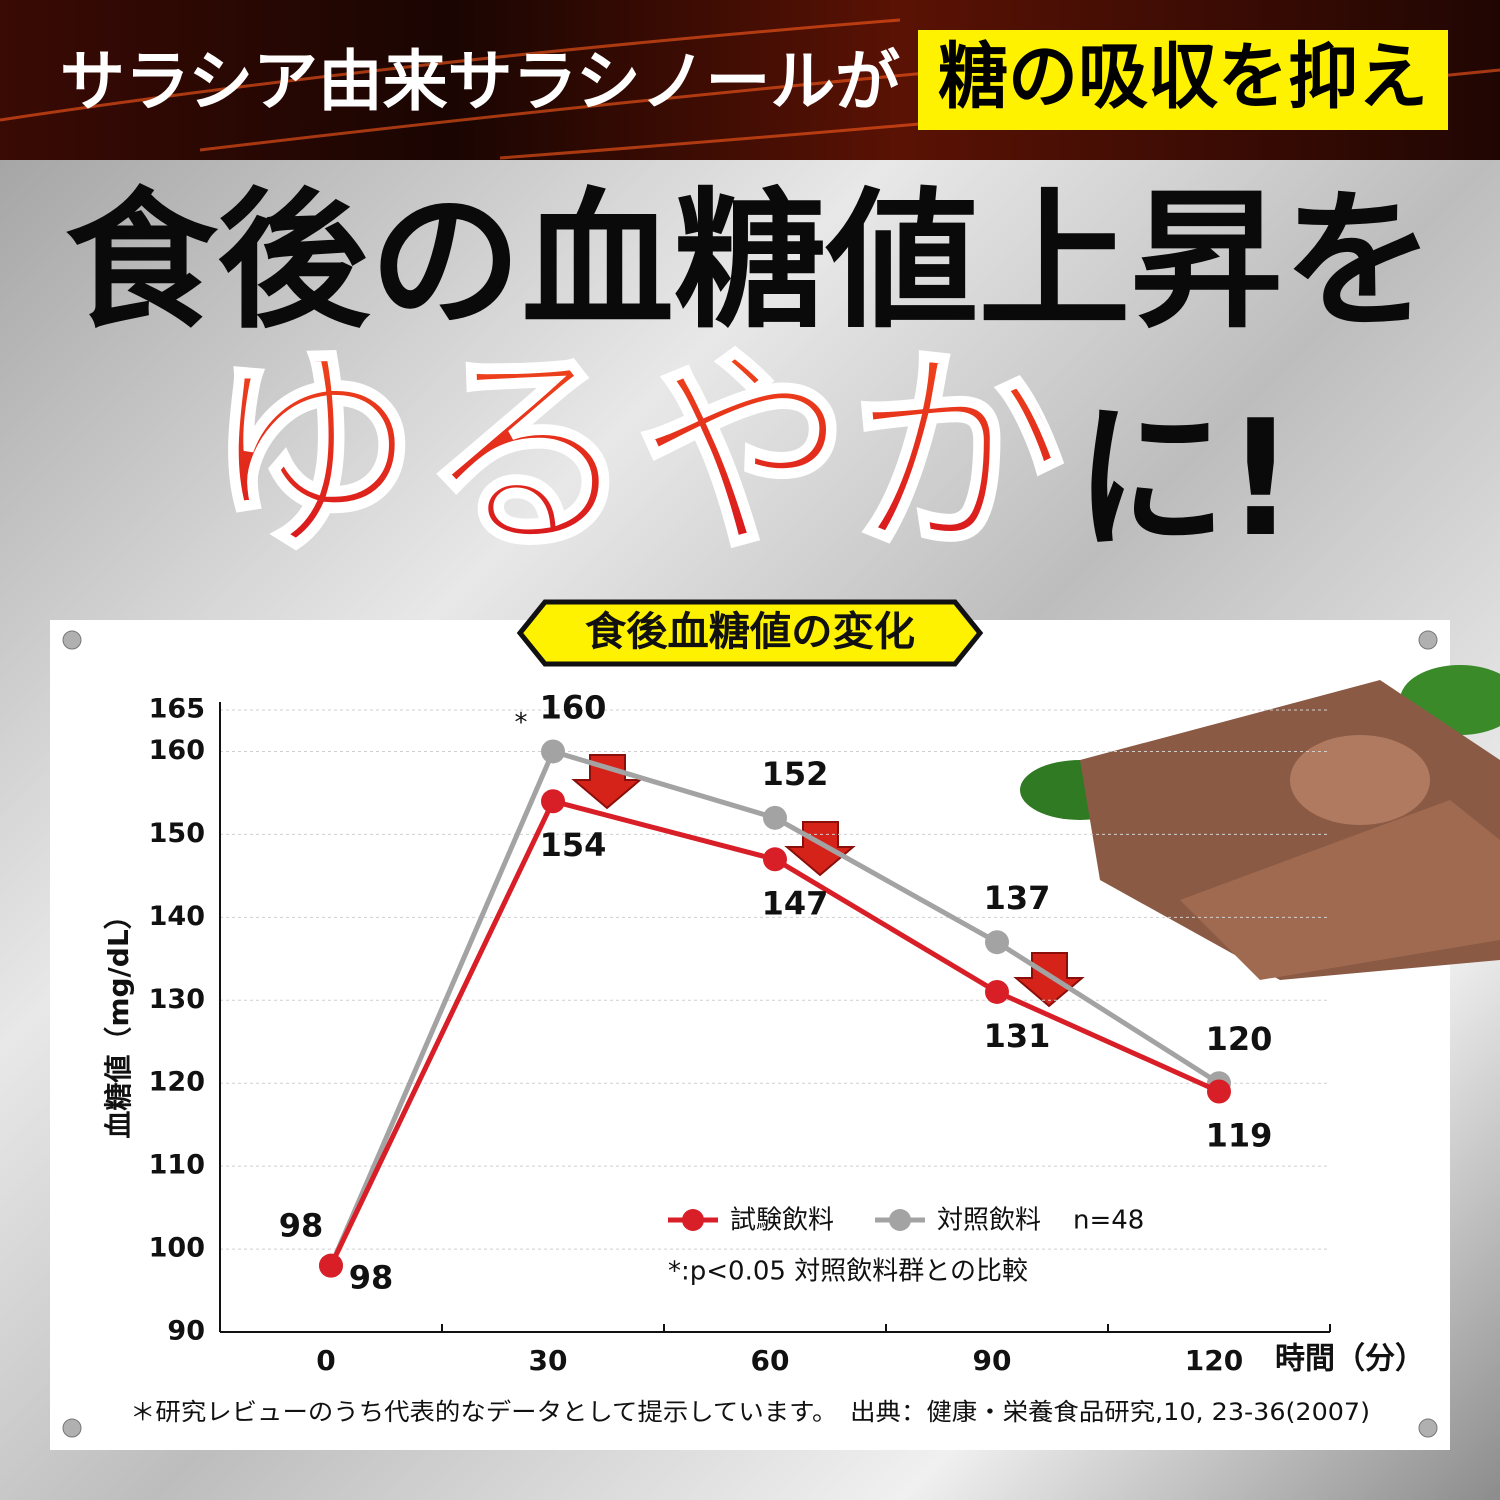 The image size is (1500, 1500). Describe the element at coordinates (118, 1019) in the screenshot. I see `y-axis-label: 血糖値（mg/dL）` at that location.